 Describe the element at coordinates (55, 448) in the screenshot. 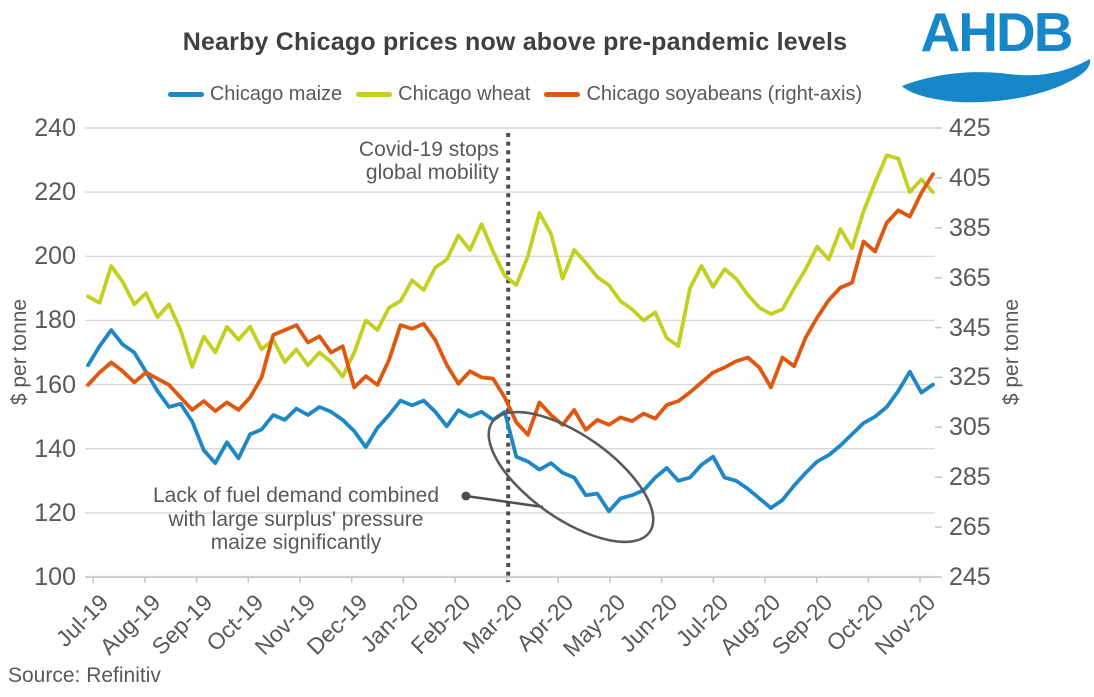

I see `left-axis-tick-label: 140` at that location.